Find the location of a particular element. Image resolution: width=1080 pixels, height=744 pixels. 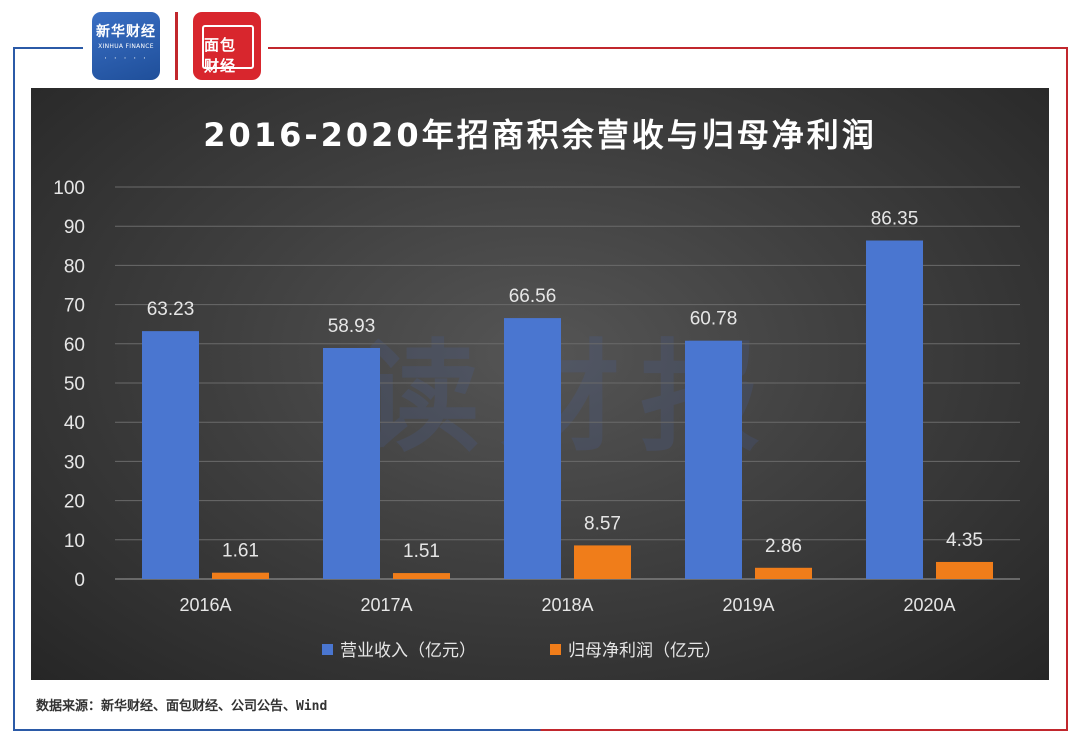

xinhua-finance-logo: 新华财经 XINHUA FINANCE · · · · · is located at coordinates (126, 46).